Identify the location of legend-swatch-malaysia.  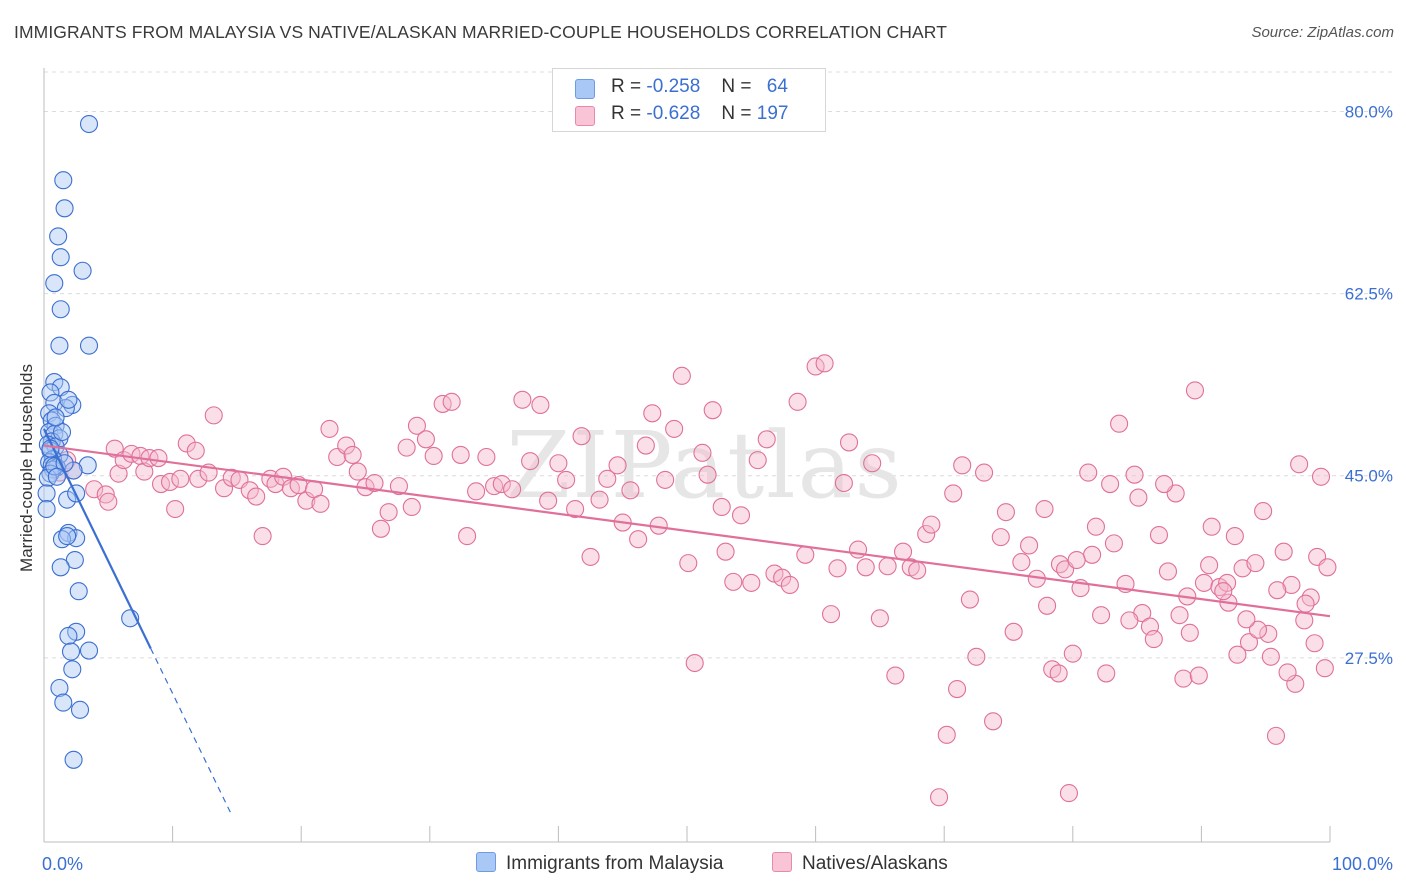
(585, 89).